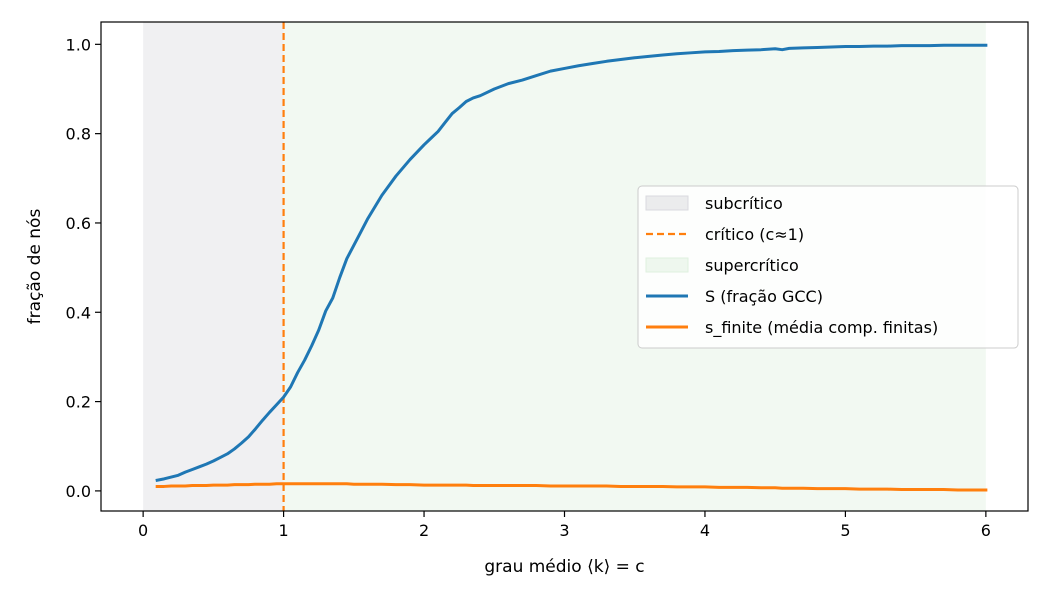 The width and height of the screenshot is (1050, 600). I want to click on y-tick-label: 0.2, so click(78, 402).